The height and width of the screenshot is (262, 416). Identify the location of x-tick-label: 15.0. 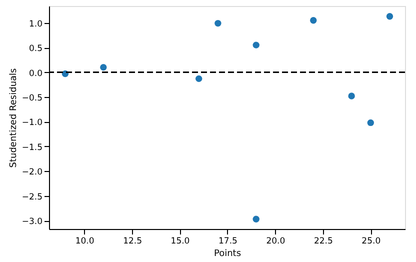
(180, 241).